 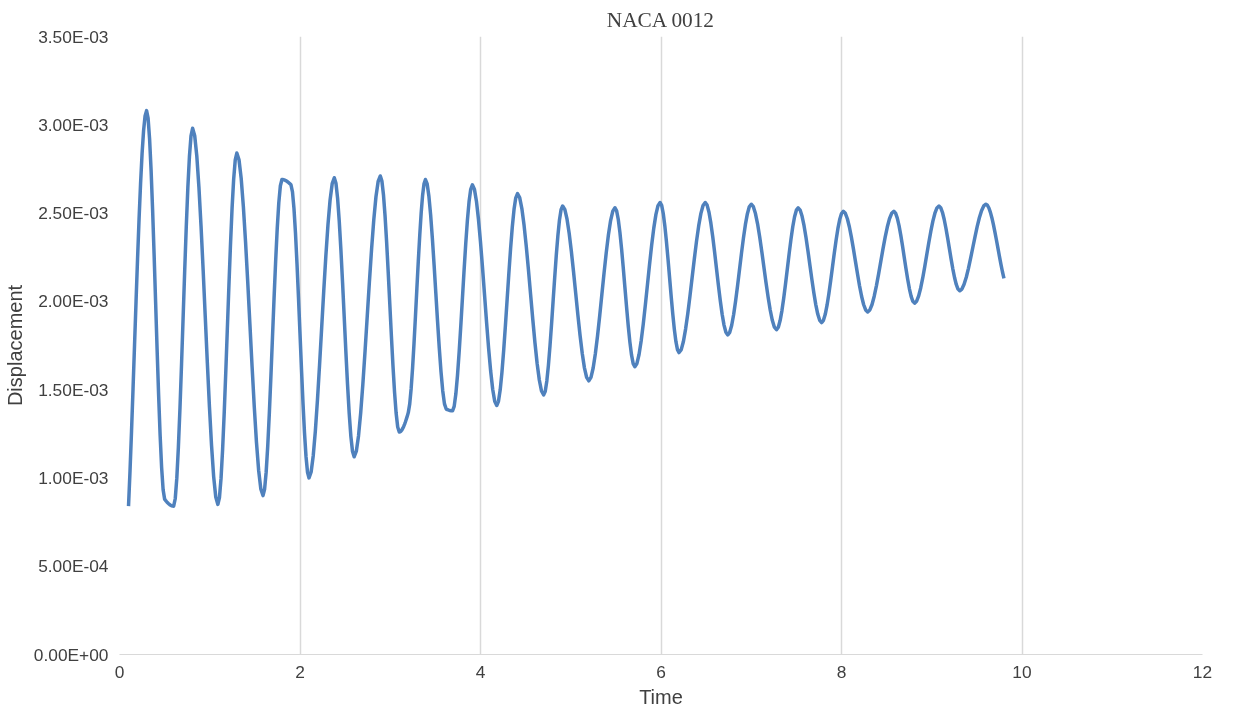 I want to click on y-tick-label: 5.00E-04, so click(x=73, y=566).